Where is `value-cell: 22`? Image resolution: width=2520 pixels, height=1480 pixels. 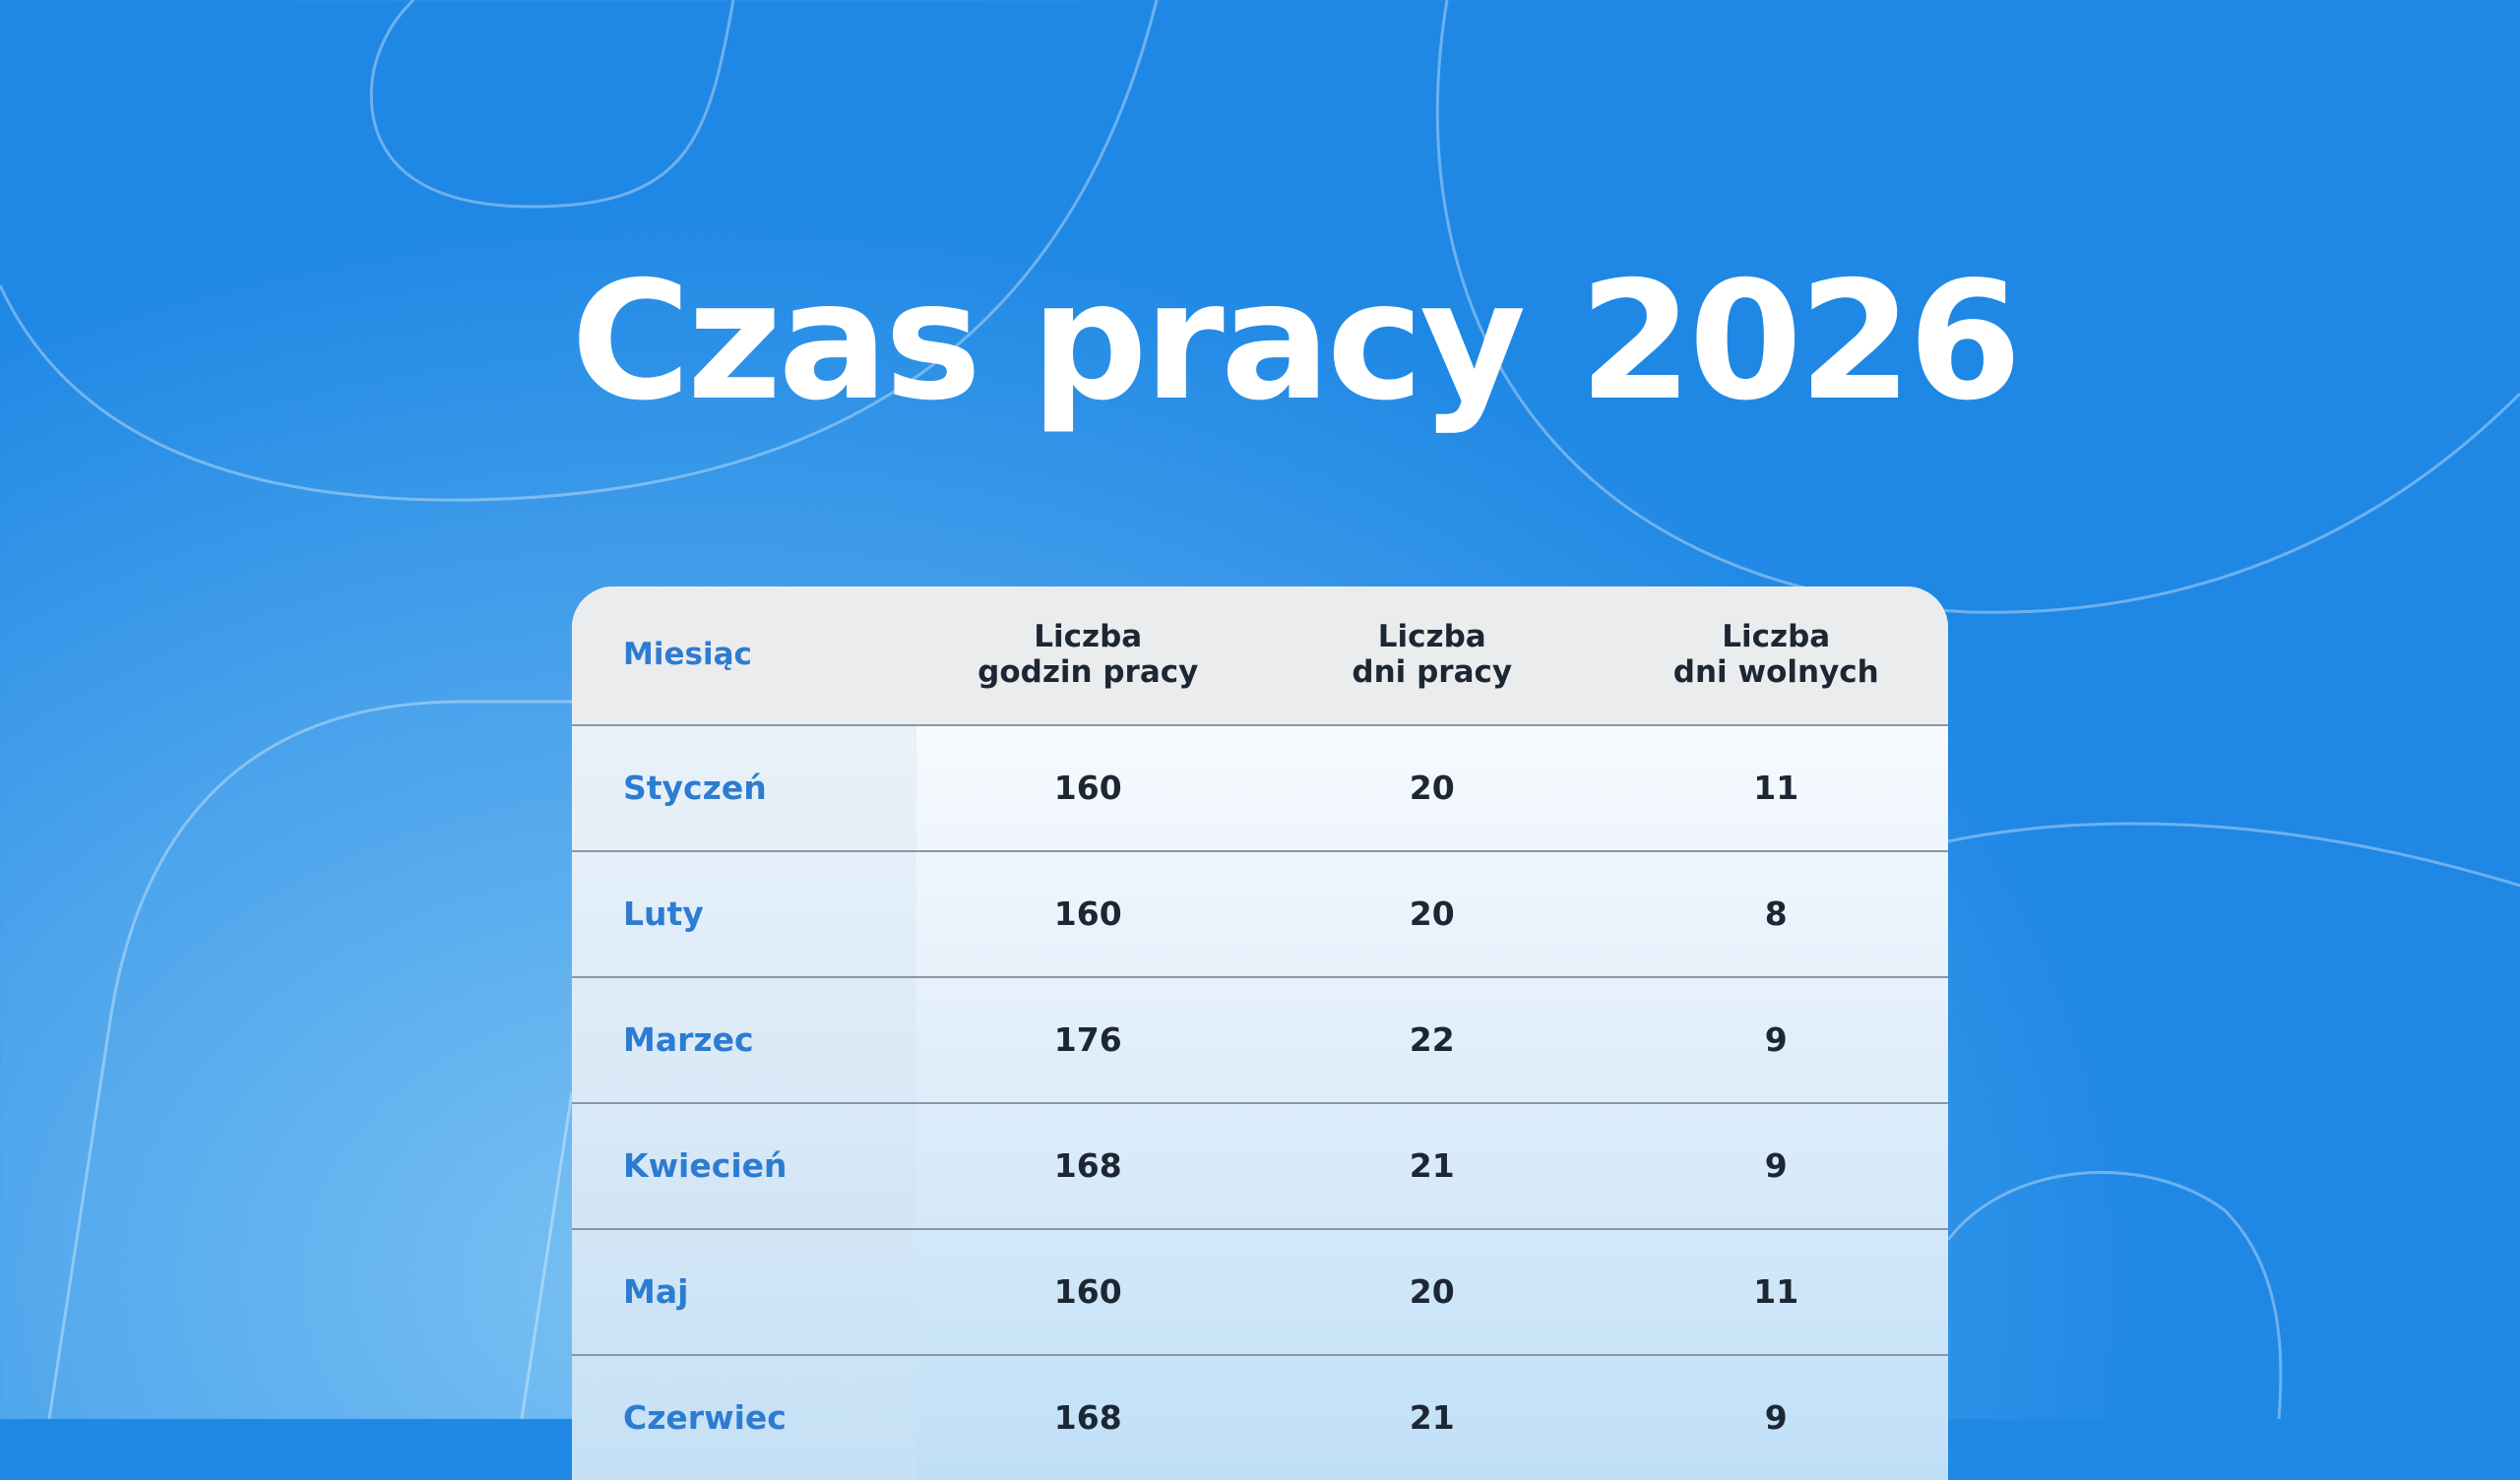
value-cell: 22 is located at coordinates (1432, 1040).